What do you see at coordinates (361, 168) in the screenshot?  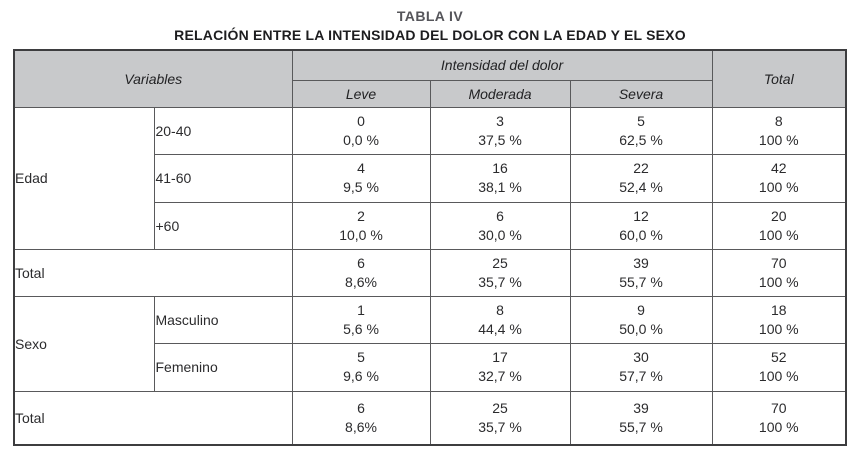 I see `count: 4` at bounding box center [361, 168].